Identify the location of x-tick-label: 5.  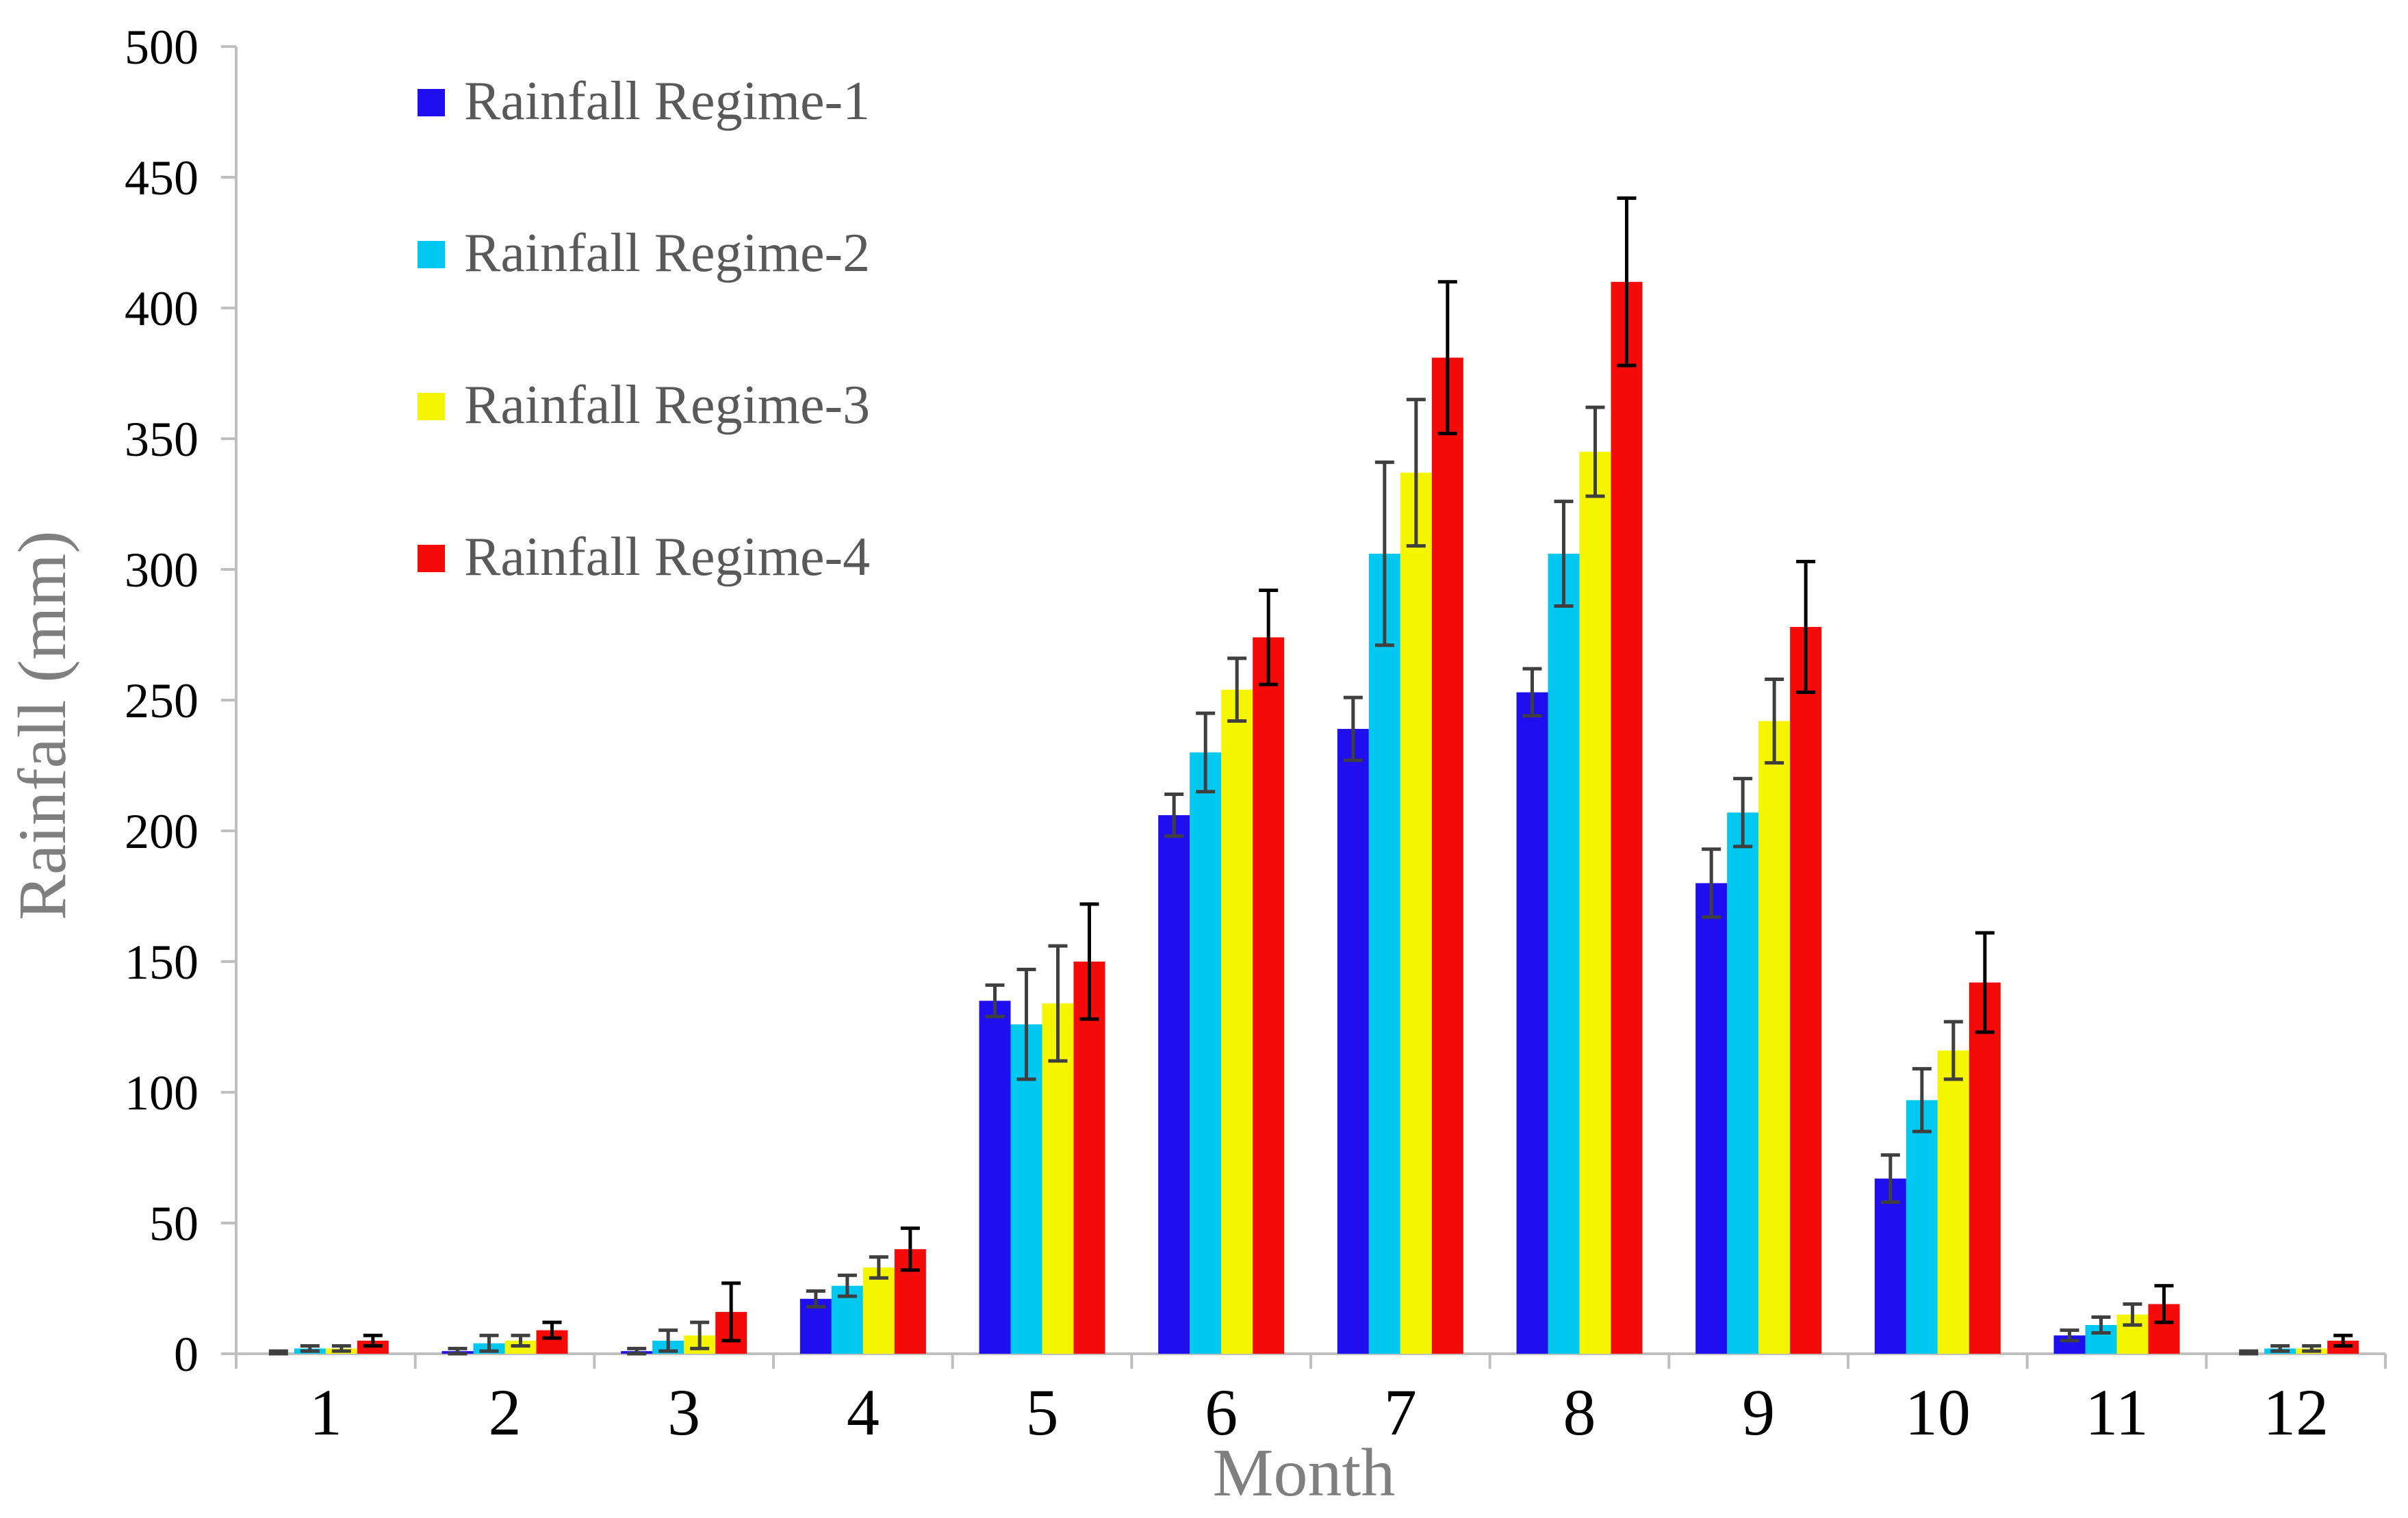
(1042, 1412).